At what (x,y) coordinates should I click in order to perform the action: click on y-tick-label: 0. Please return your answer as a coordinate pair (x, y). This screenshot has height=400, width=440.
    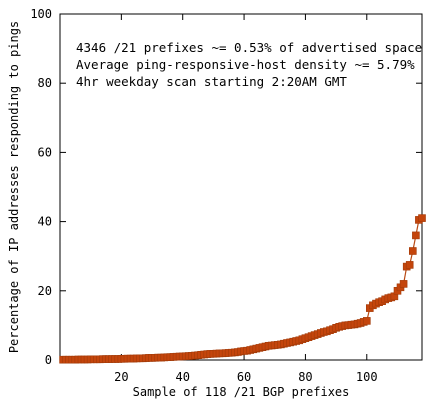
    Looking at the image, I should click on (48, 360).